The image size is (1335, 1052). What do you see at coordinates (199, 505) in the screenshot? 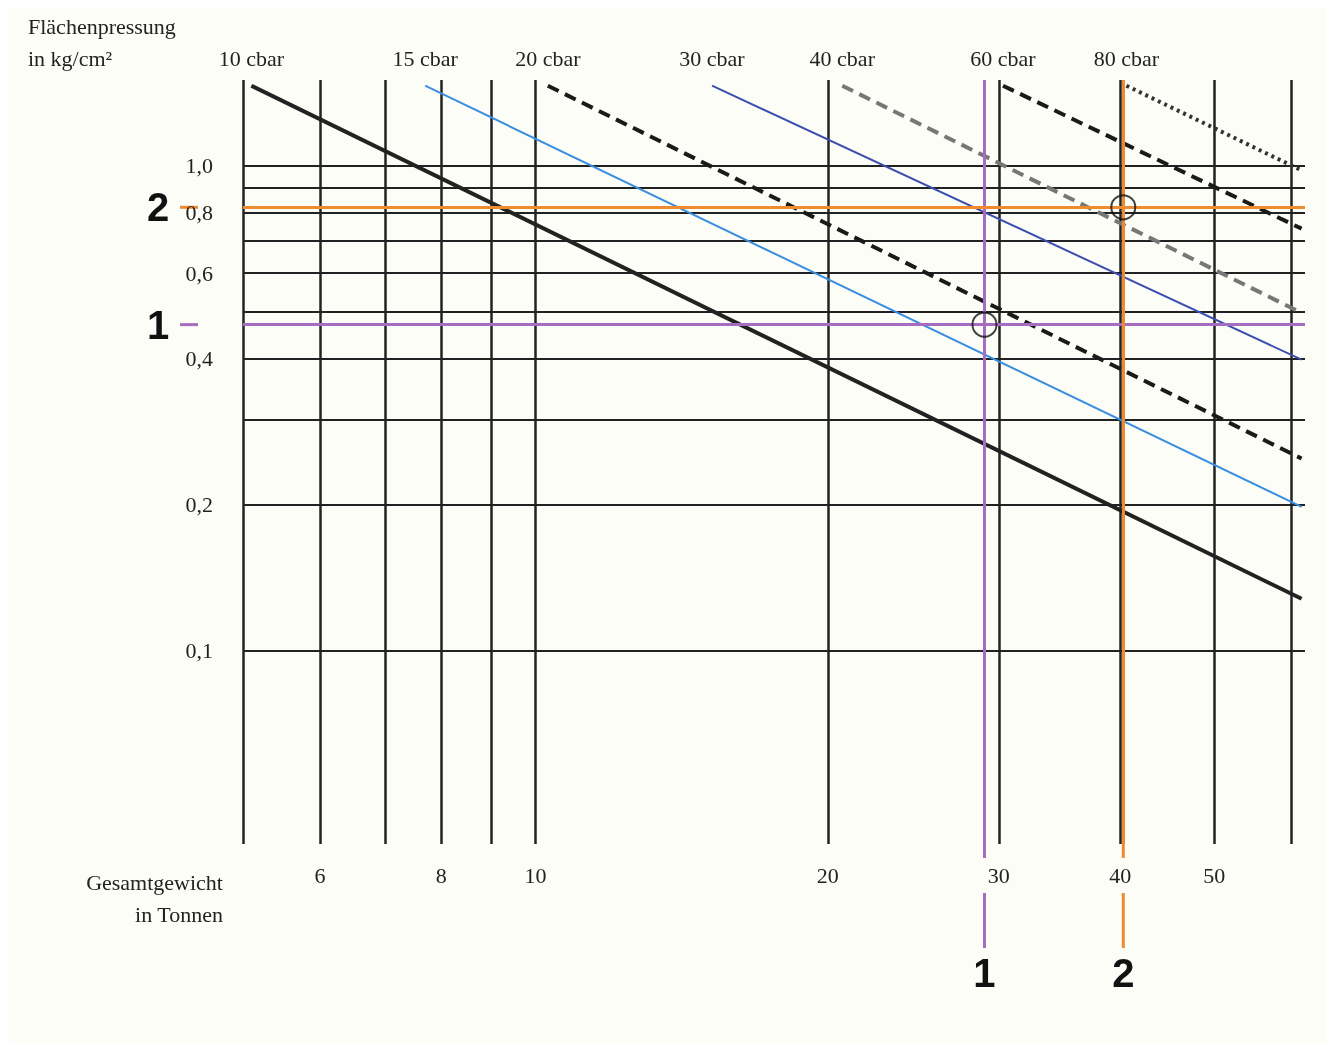
I see `y-tick-label: 0,2` at bounding box center [199, 505].